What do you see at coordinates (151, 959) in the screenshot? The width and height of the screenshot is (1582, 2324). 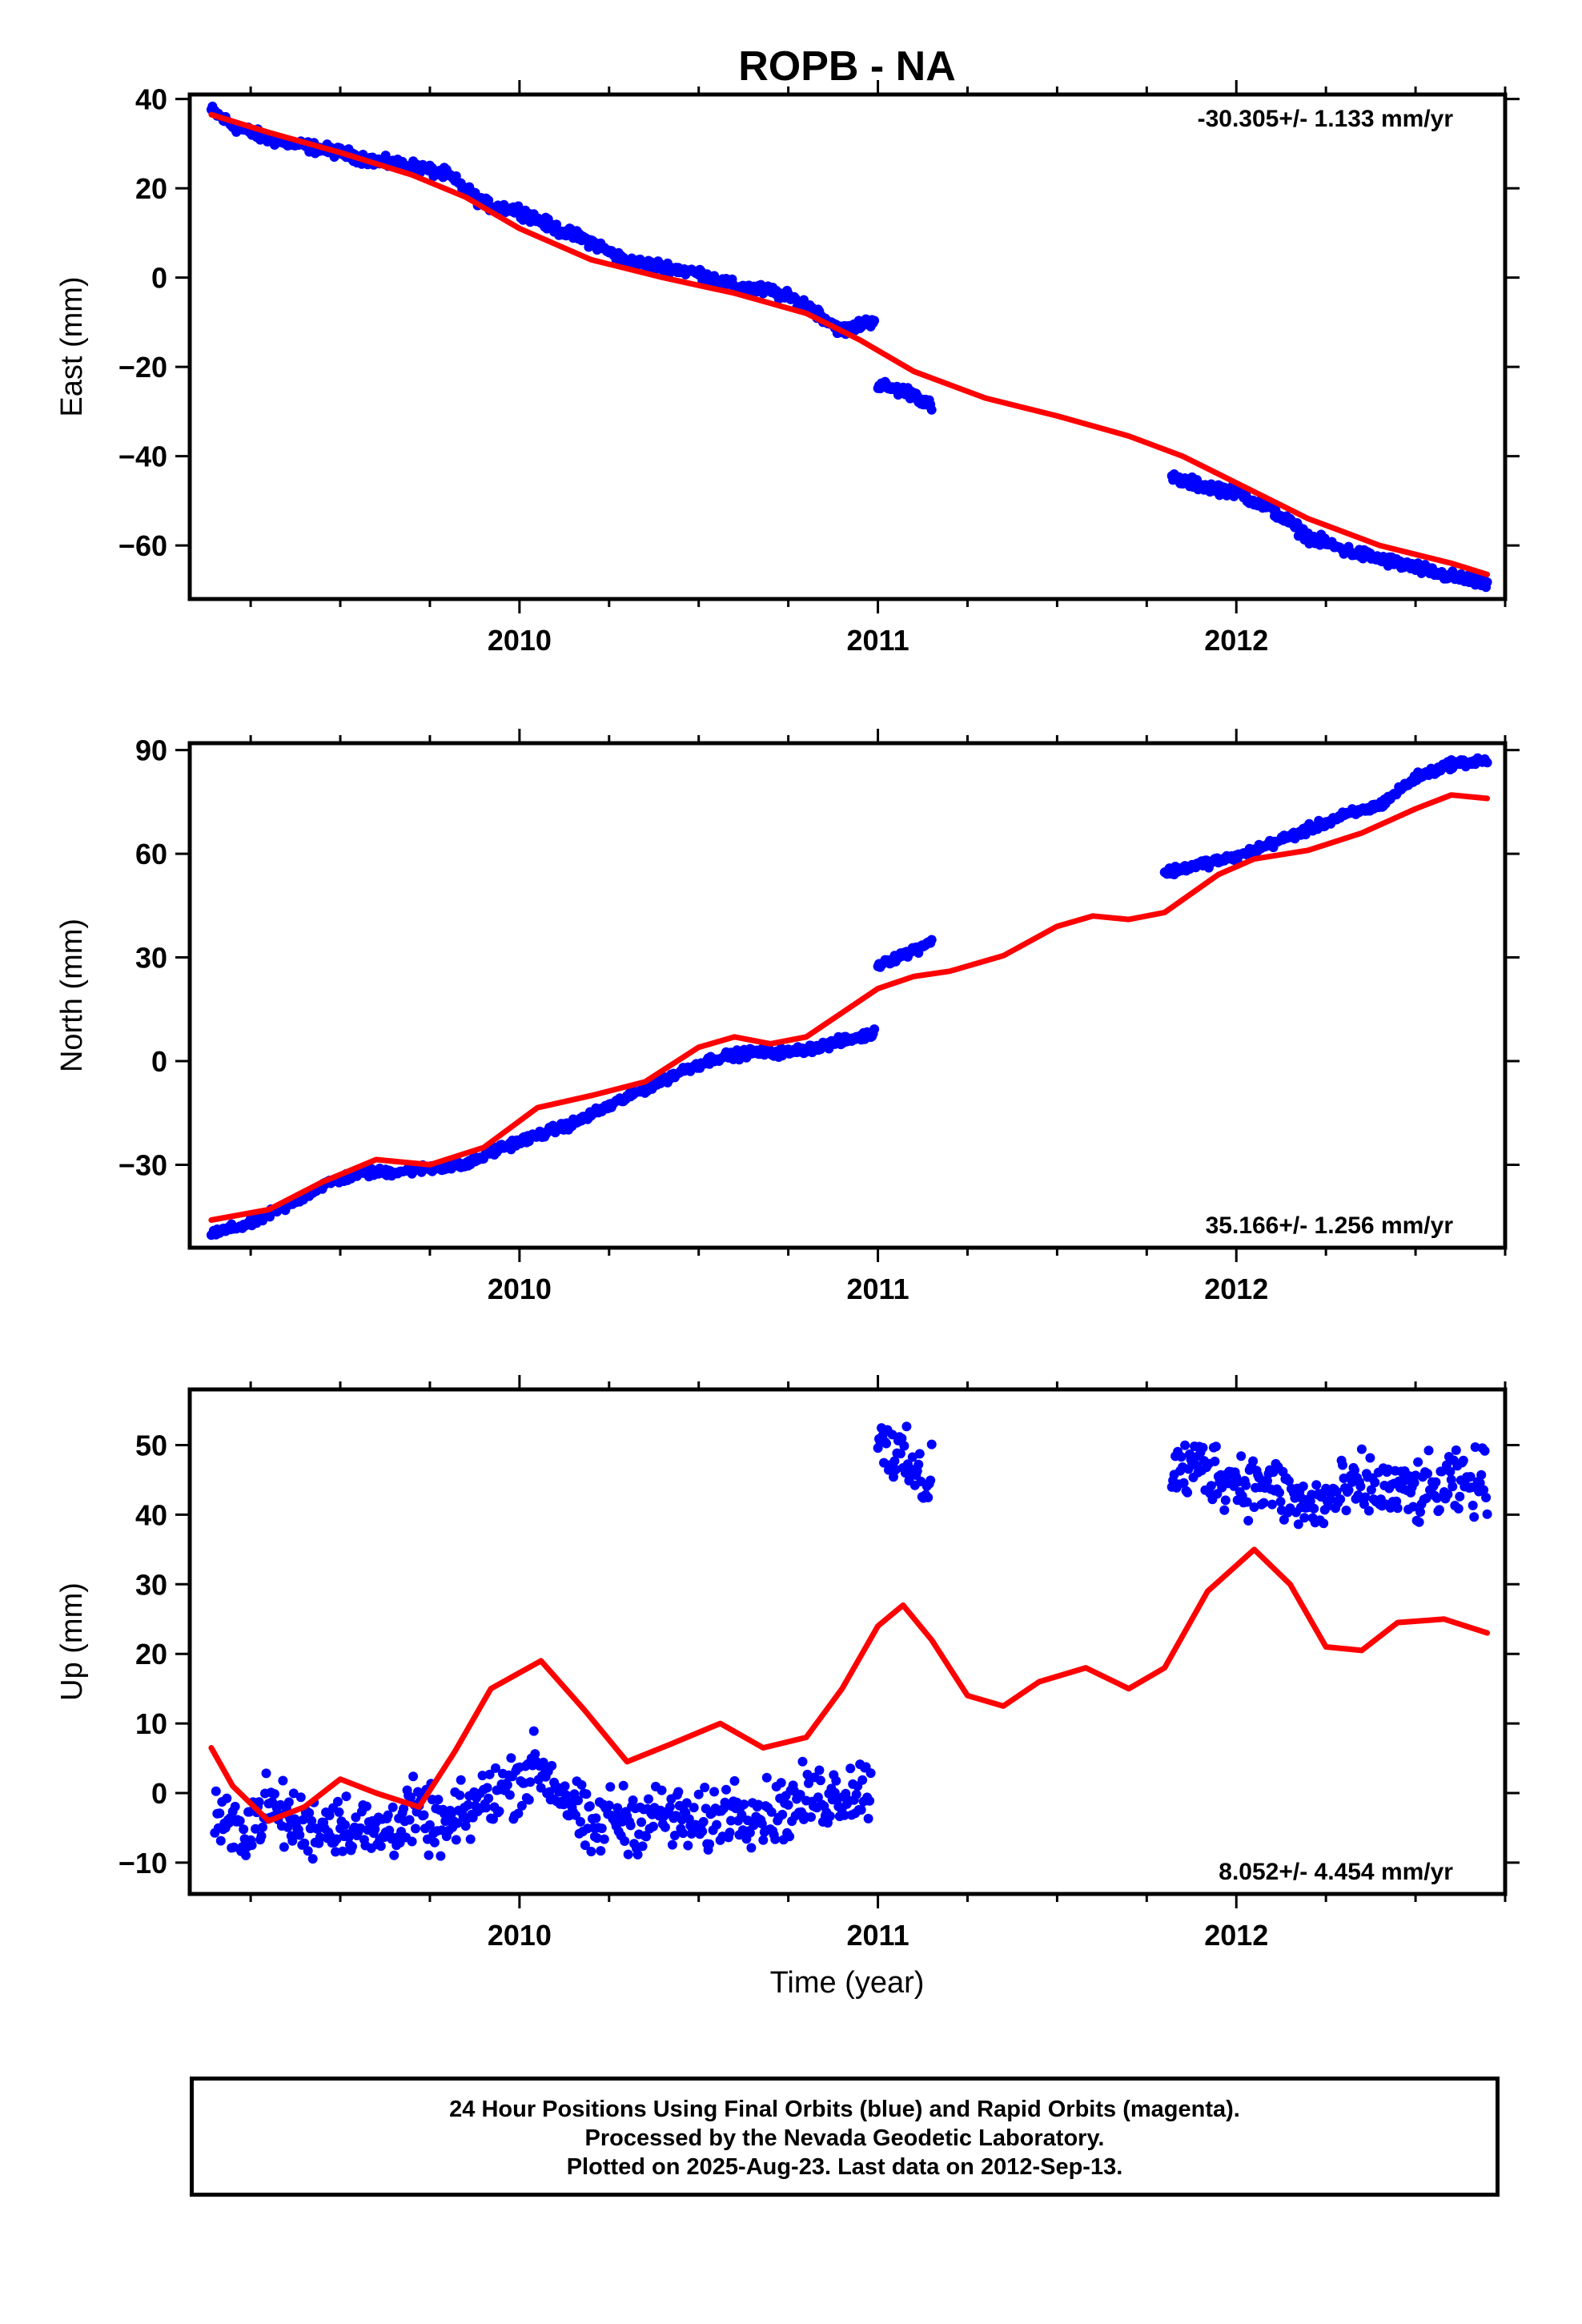 I see `y-tick-label: 30` at bounding box center [151, 959].